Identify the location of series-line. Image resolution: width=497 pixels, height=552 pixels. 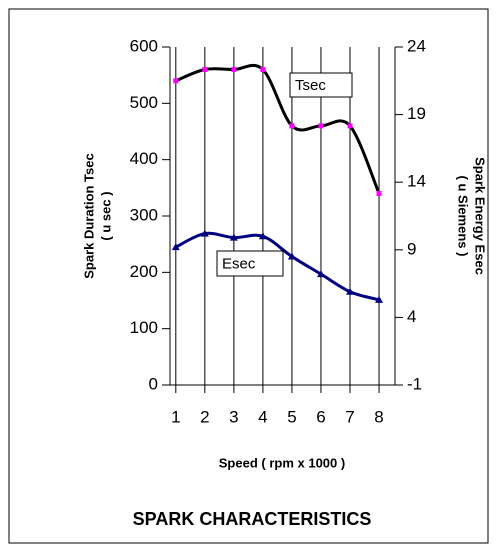
(277, 266).